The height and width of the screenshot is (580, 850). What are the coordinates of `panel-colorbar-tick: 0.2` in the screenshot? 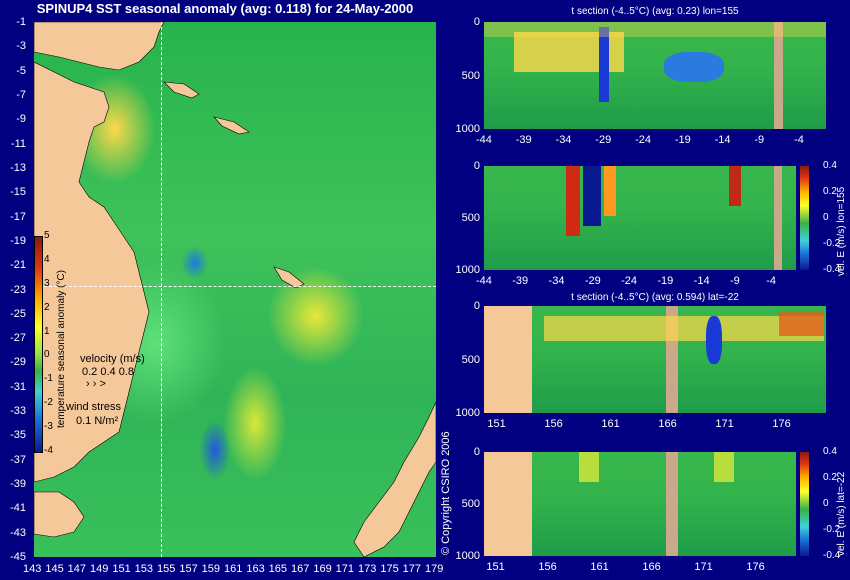 It's located at (830, 191).